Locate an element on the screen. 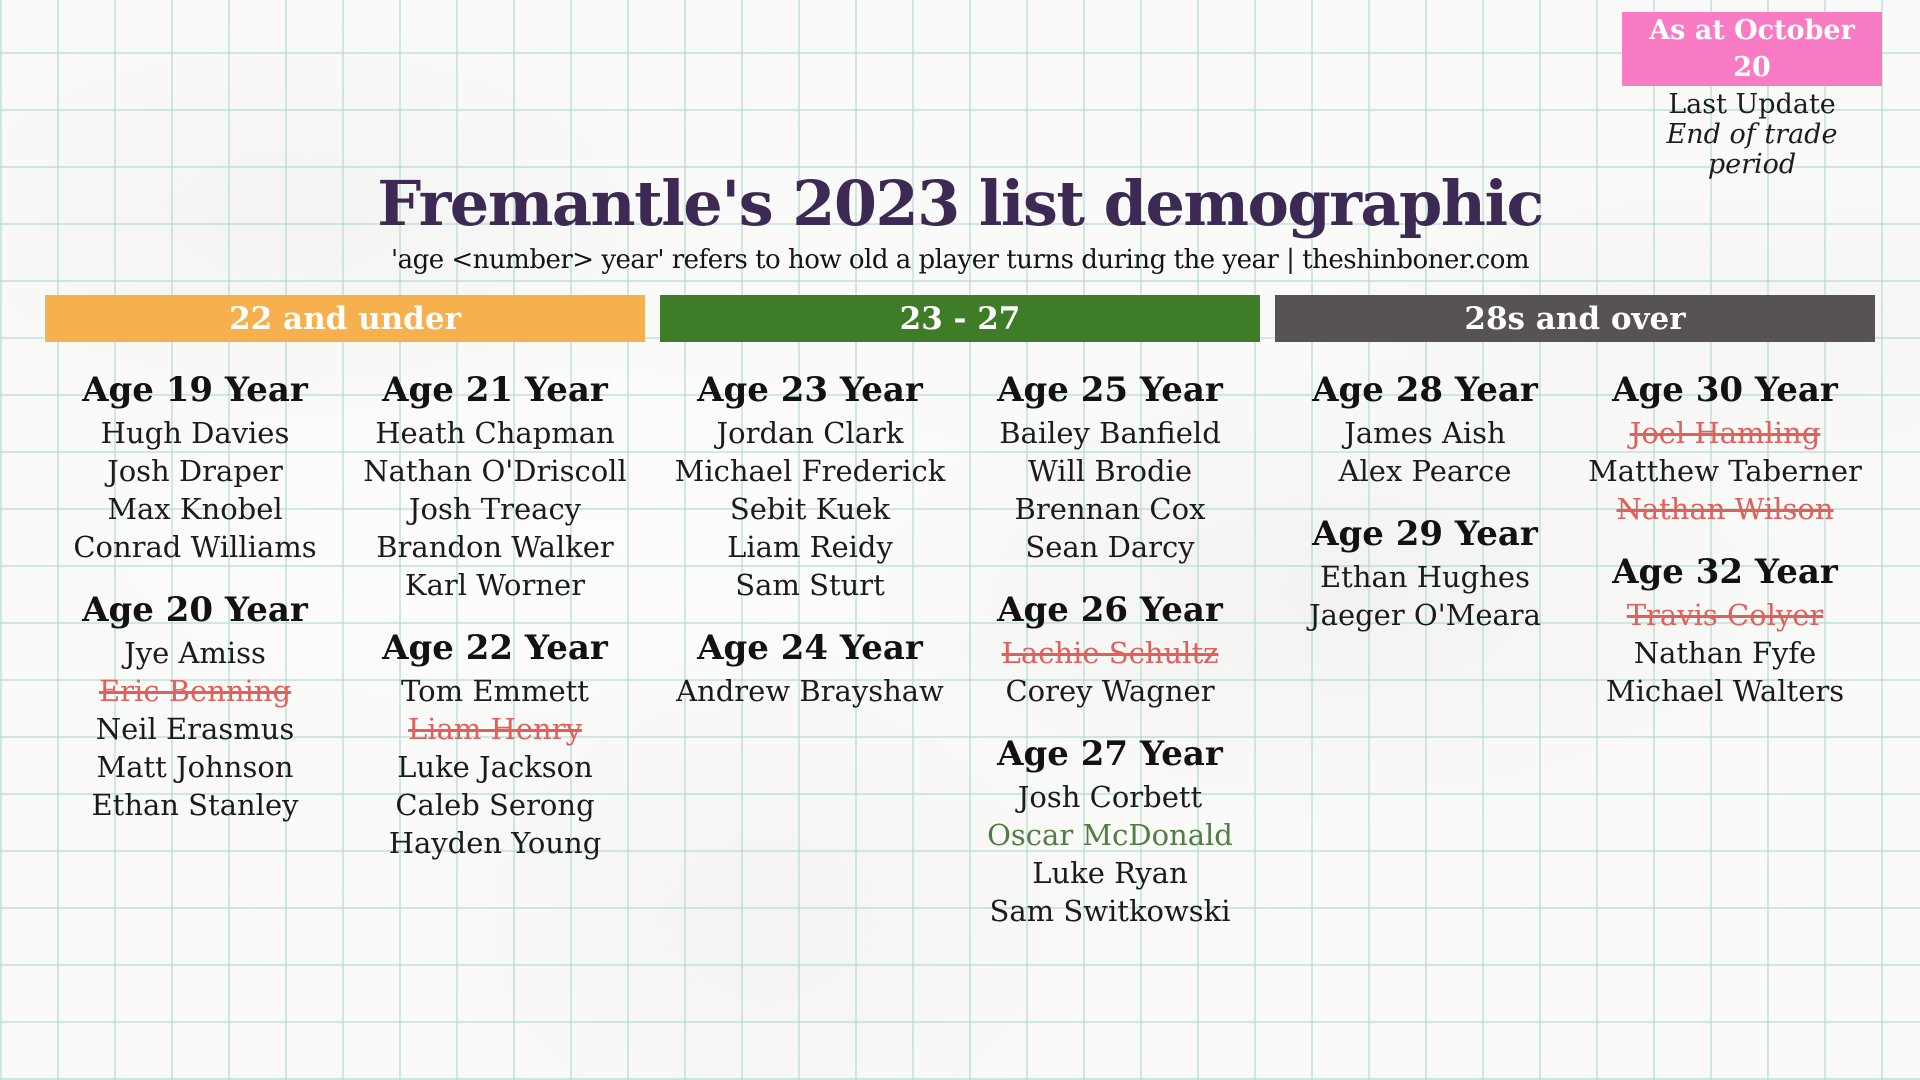 The height and width of the screenshot is (1080, 1920). player-name: Bailey Banfield is located at coordinates (1110, 433).